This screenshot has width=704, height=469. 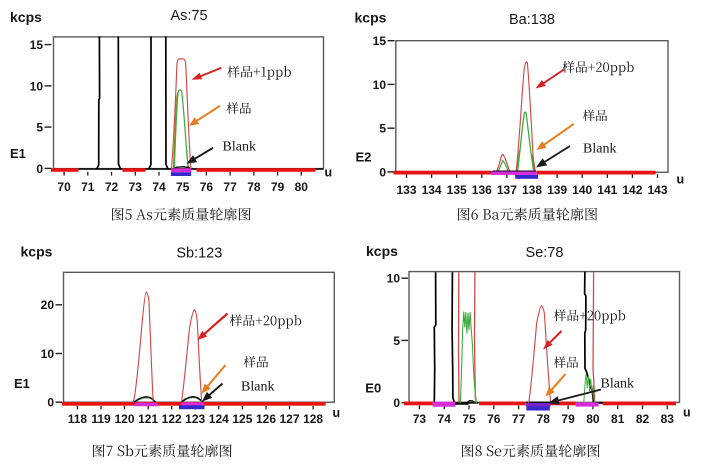 What do you see at coordinates (148, 419) in the screenshot?
I see `svg-text: 121` at bounding box center [148, 419].